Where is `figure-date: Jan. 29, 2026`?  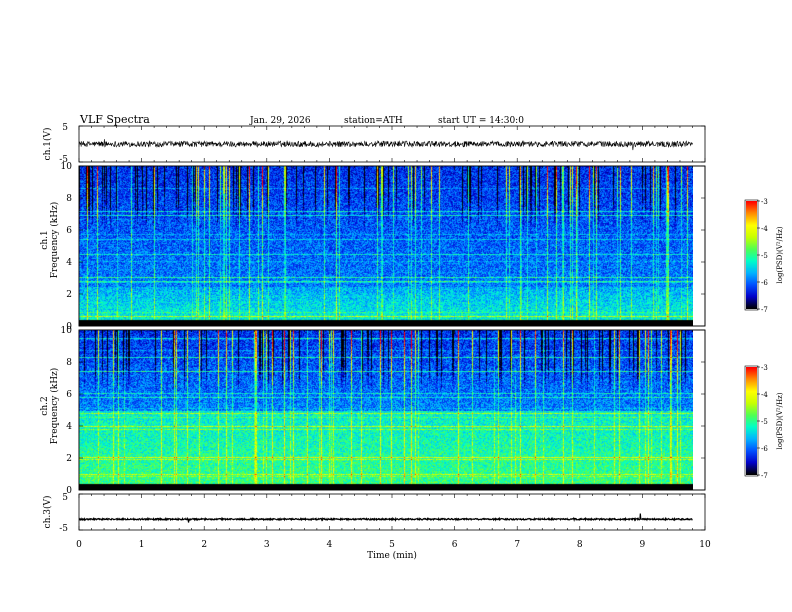 figure-date: Jan. 29, 2026 is located at coordinates (280, 121).